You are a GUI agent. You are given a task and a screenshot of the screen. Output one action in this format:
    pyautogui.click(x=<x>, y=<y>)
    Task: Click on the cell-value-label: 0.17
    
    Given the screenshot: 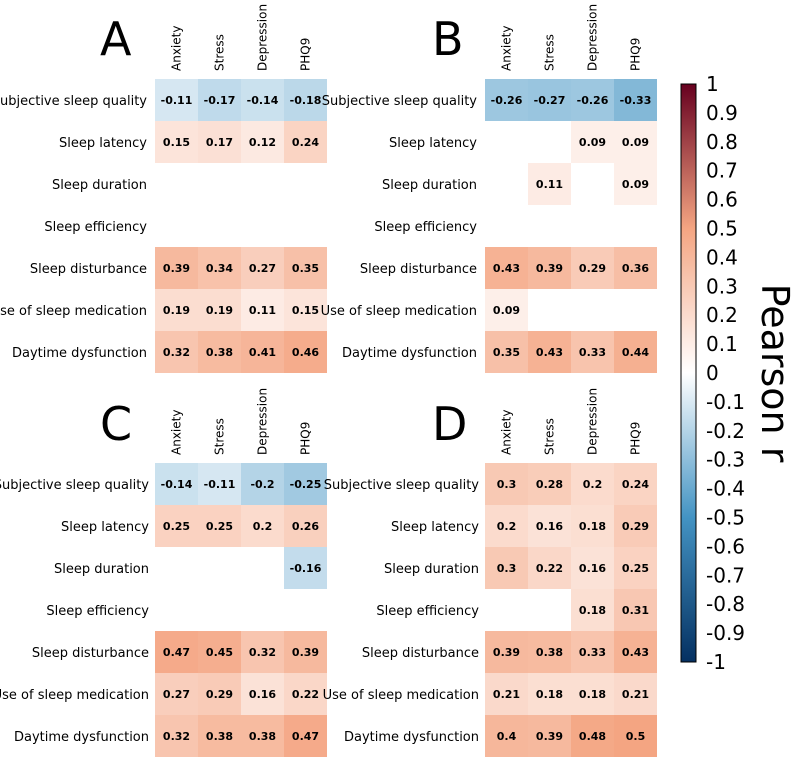 What is the action you would take?
    pyautogui.click(x=219, y=142)
    